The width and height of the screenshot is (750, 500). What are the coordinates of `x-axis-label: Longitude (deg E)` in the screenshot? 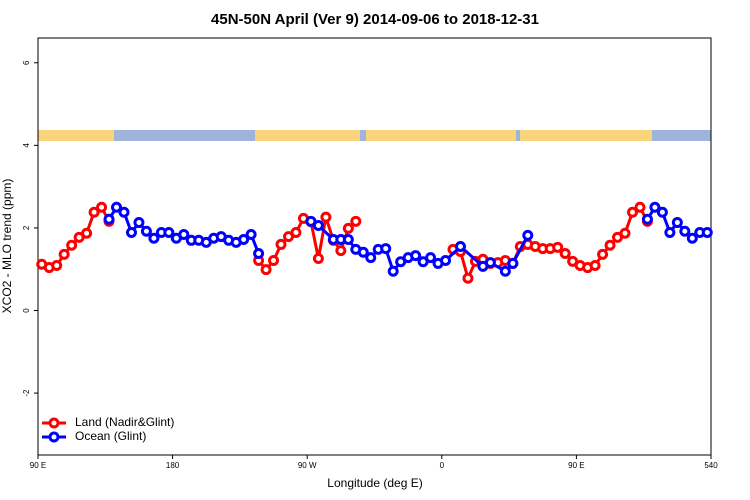 It's located at (374, 483).